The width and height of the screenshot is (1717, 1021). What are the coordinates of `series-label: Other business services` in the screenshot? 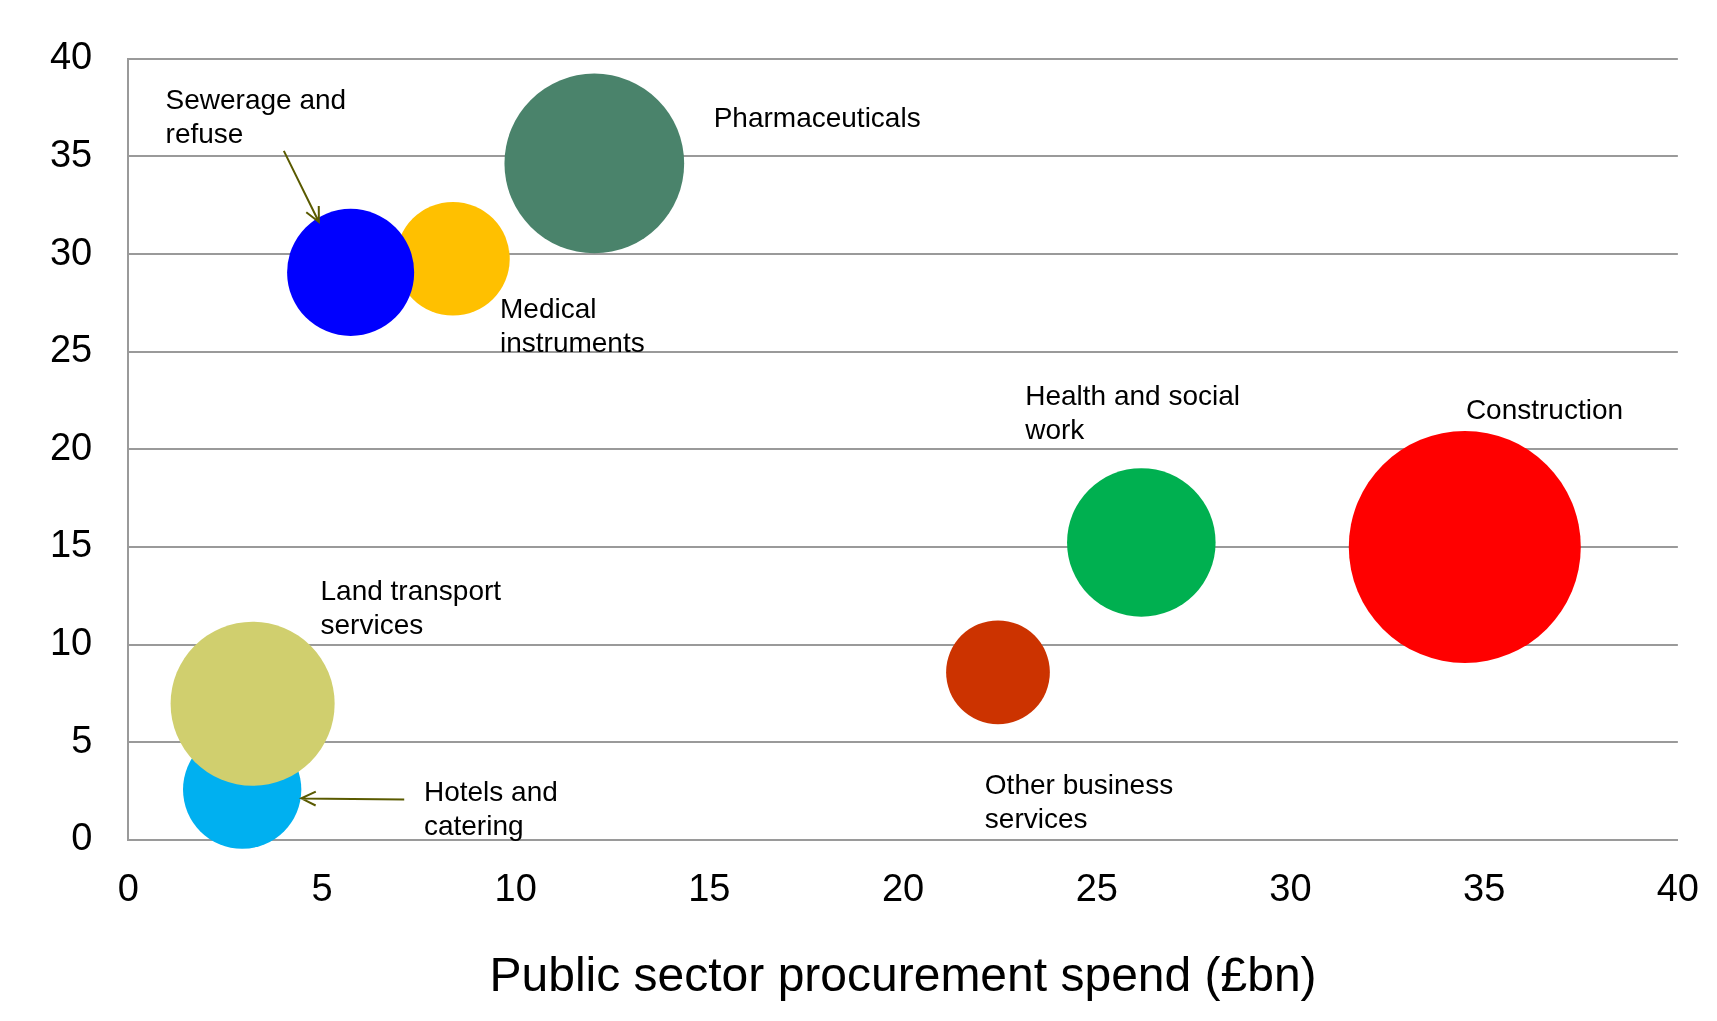 It's located at (1079, 801).